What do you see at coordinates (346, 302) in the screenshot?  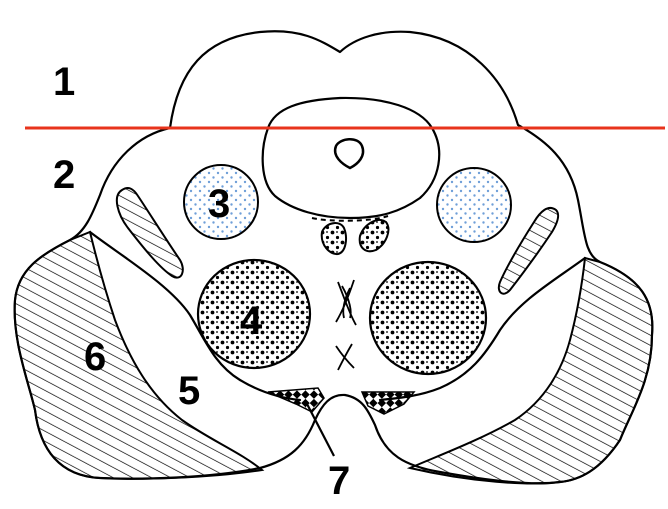 I see `decussation-upper` at bounding box center [346, 302].